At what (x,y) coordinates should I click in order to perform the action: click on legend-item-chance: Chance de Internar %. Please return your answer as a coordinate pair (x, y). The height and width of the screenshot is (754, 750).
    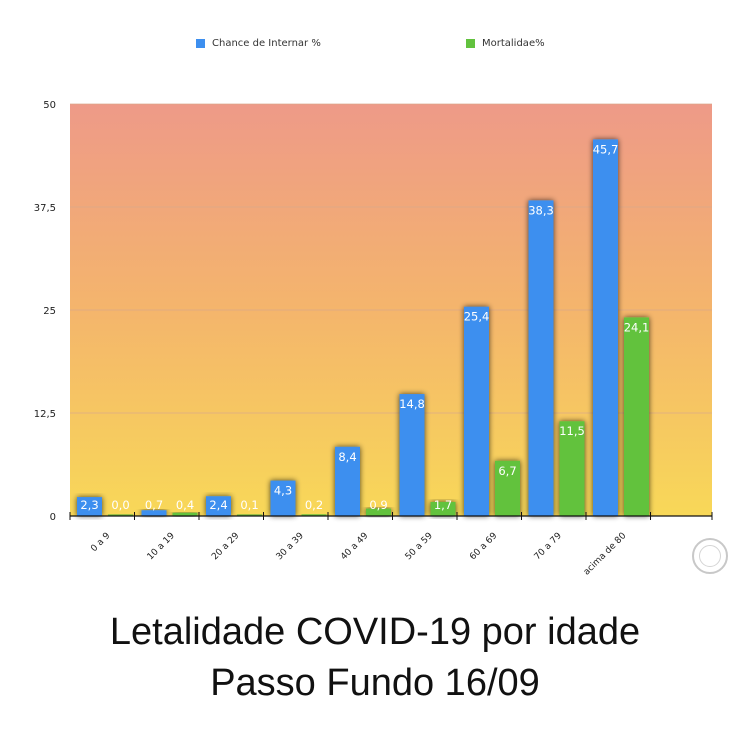
    Looking at the image, I should click on (258, 43).